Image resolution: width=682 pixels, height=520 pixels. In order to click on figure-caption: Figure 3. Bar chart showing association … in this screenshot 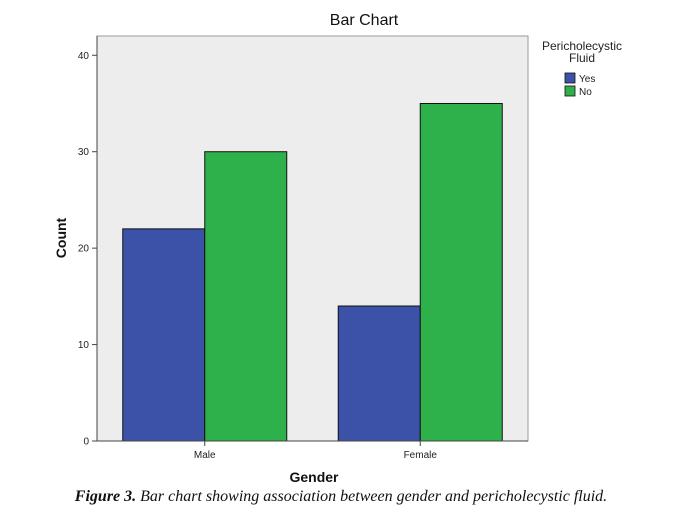, I will do `click(341, 497)`.